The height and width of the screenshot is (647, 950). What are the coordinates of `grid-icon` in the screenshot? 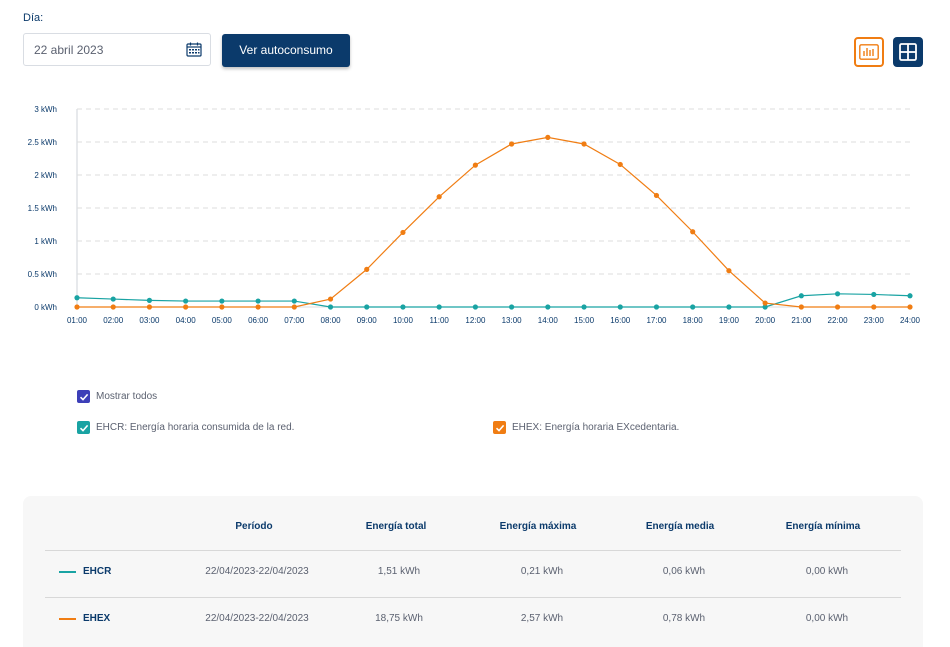 It's located at (908, 52).